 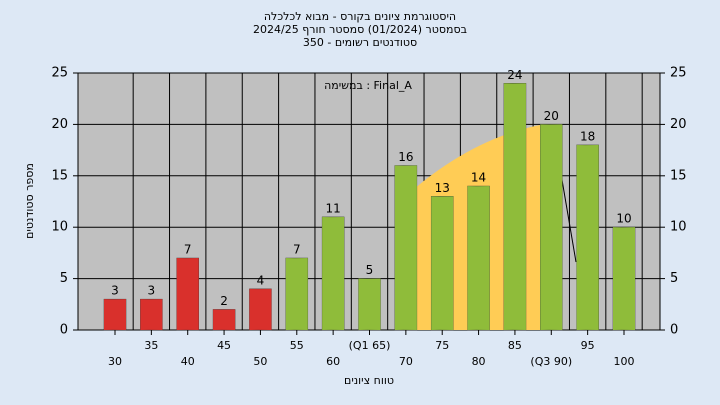 I want to click on x-tick-label: 30, so click(x=115, y=361).